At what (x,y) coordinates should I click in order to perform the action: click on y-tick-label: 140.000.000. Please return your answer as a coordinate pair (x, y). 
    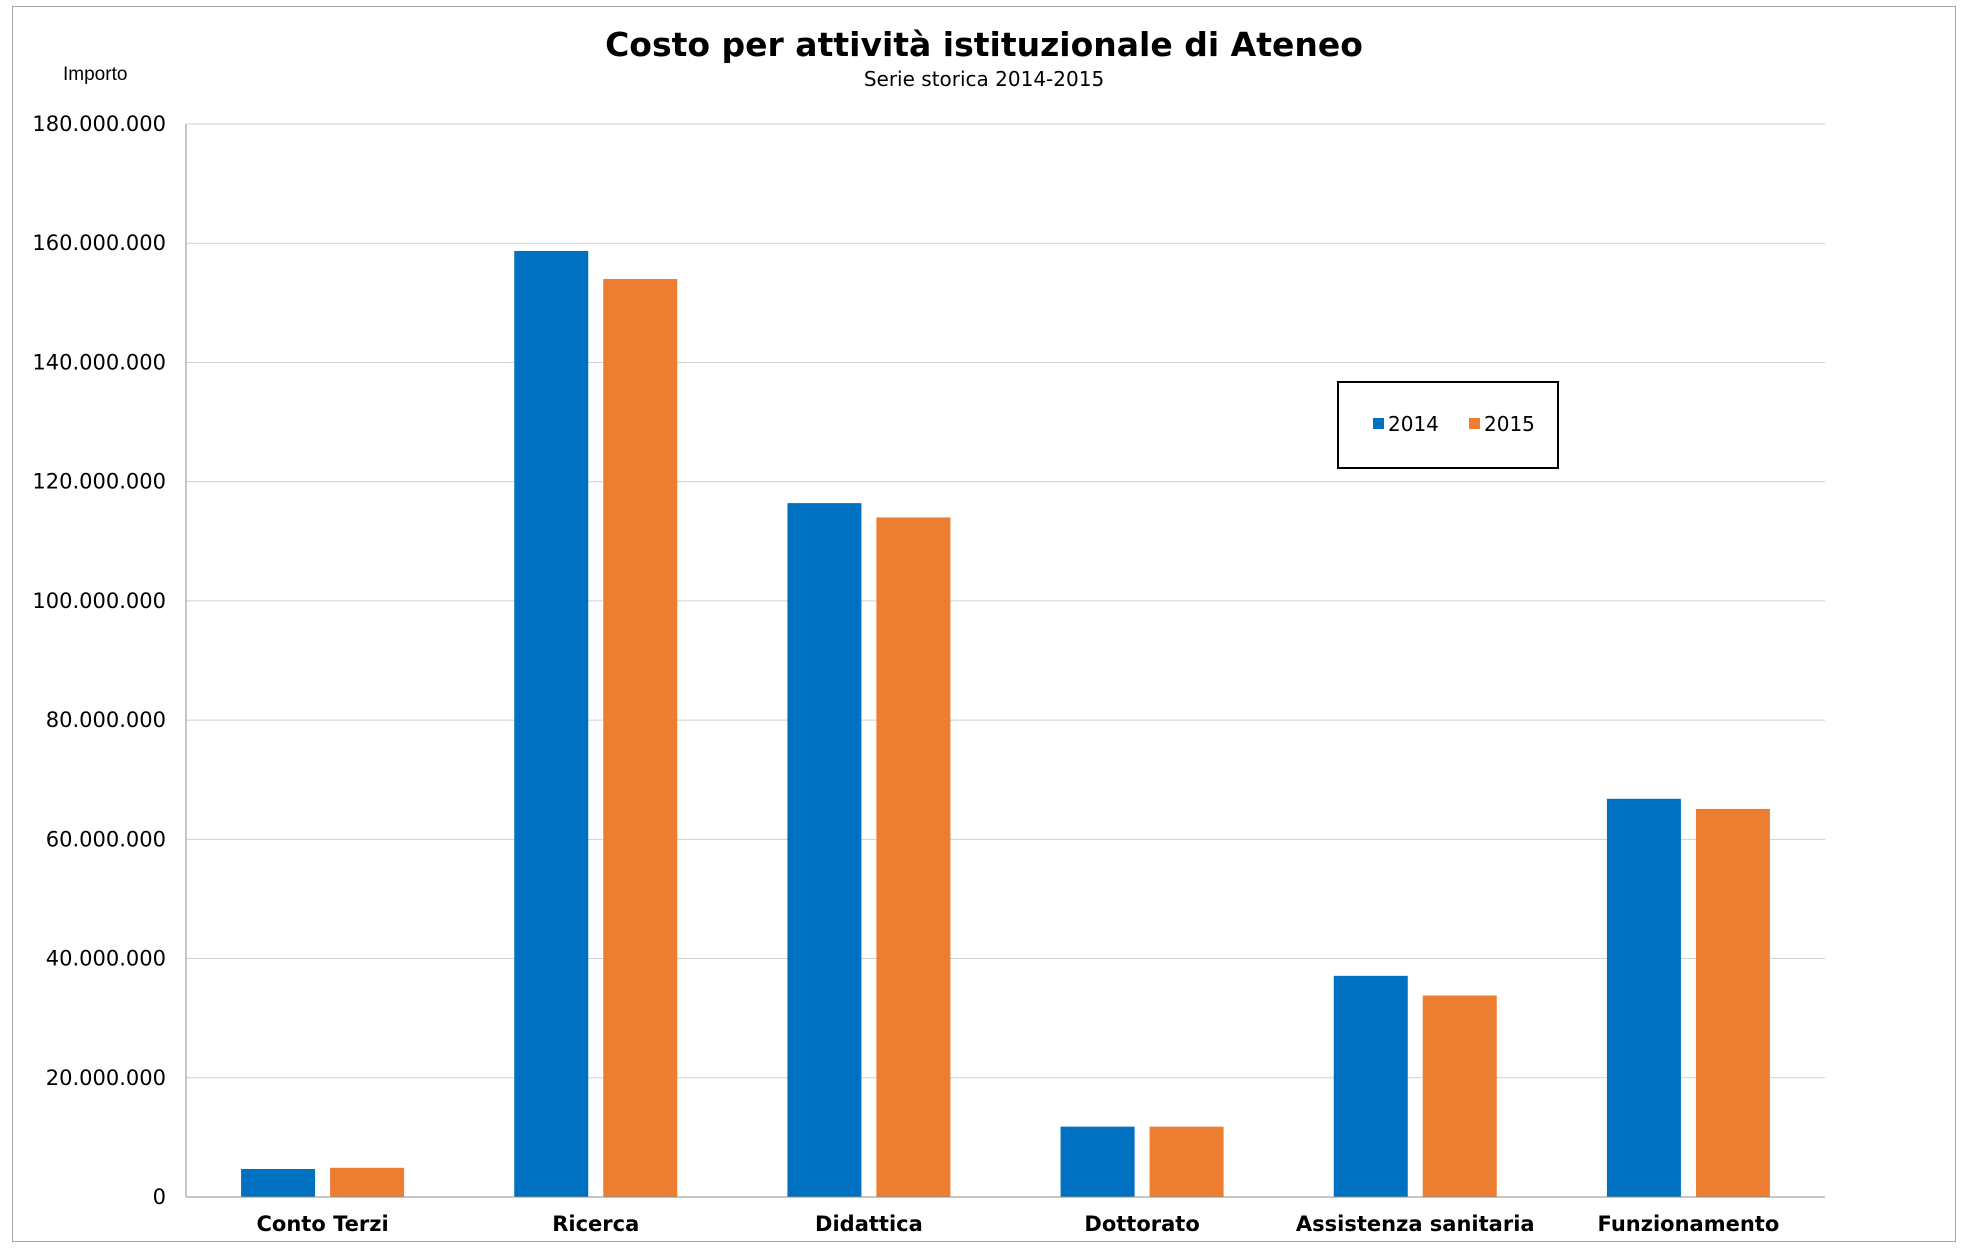
    Looking at the image, I should click on (99, 362).